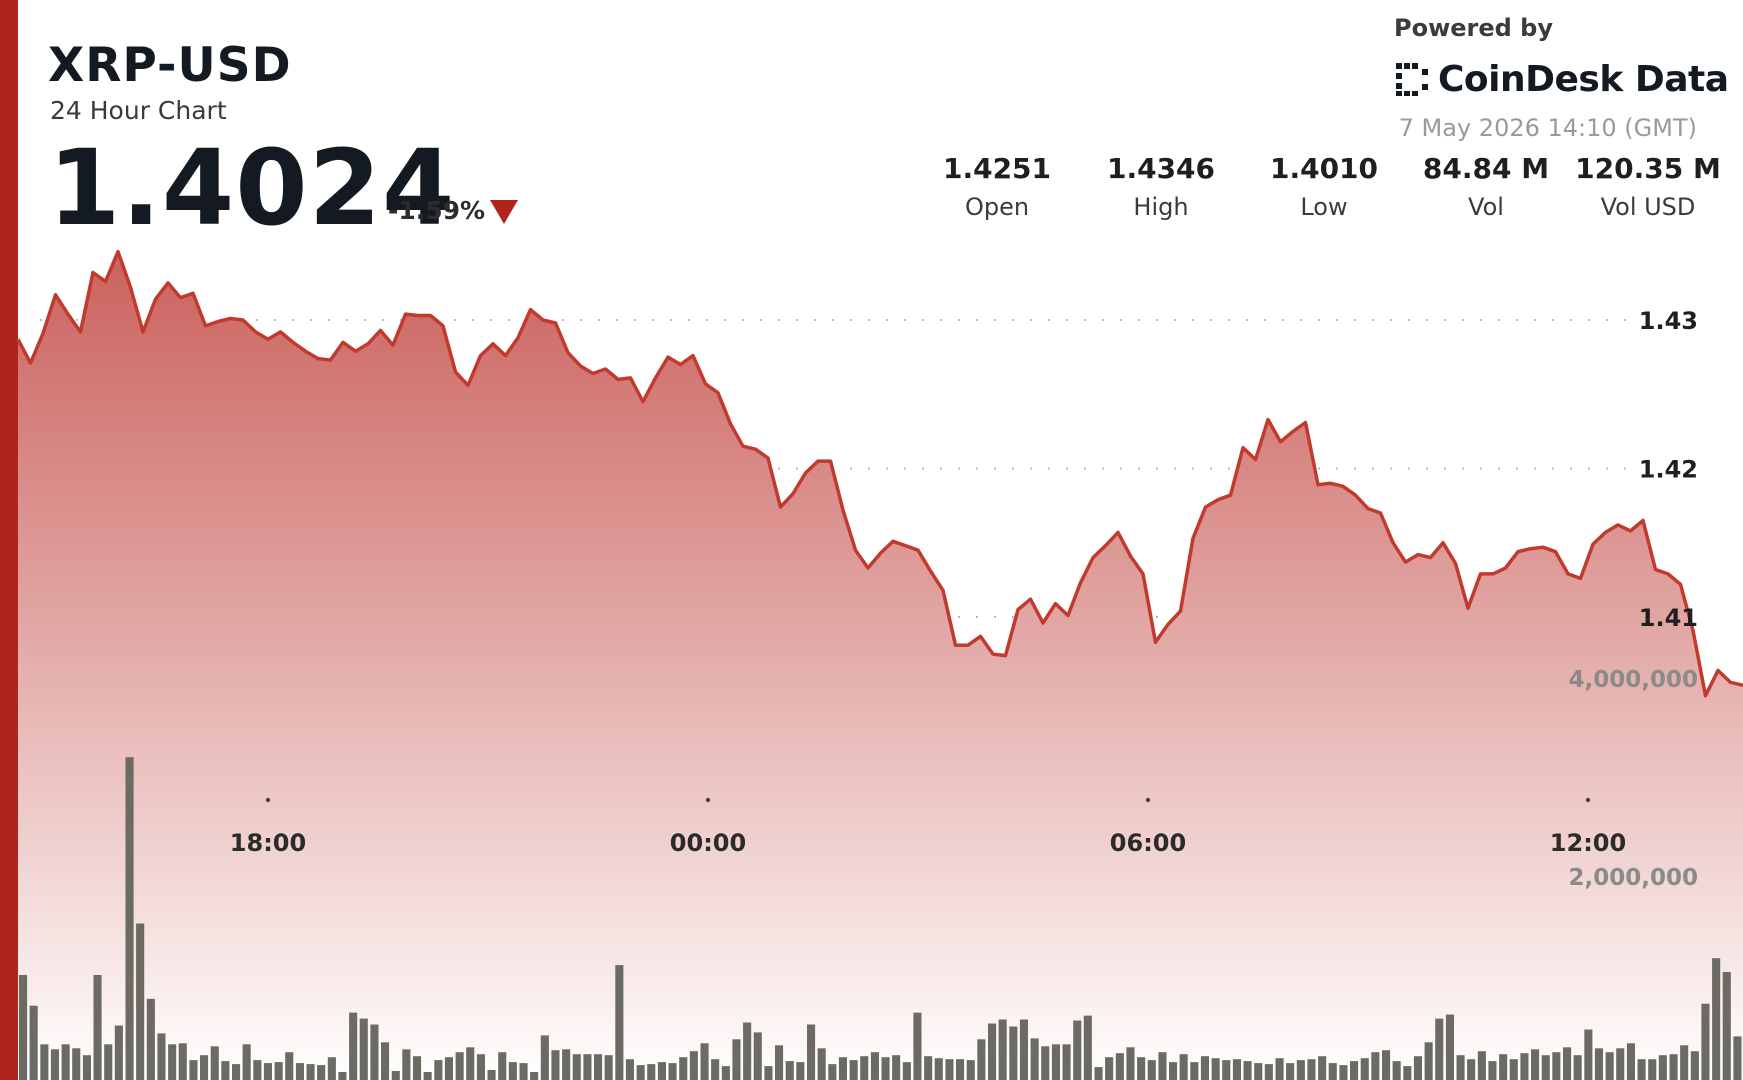 Image resolution: width=1743 pixels, height=1080 pixels. What do you see at coordinates (1161, 207) in the screenshot?
I see `stat-label: High` at bounding box center [1161, 207].